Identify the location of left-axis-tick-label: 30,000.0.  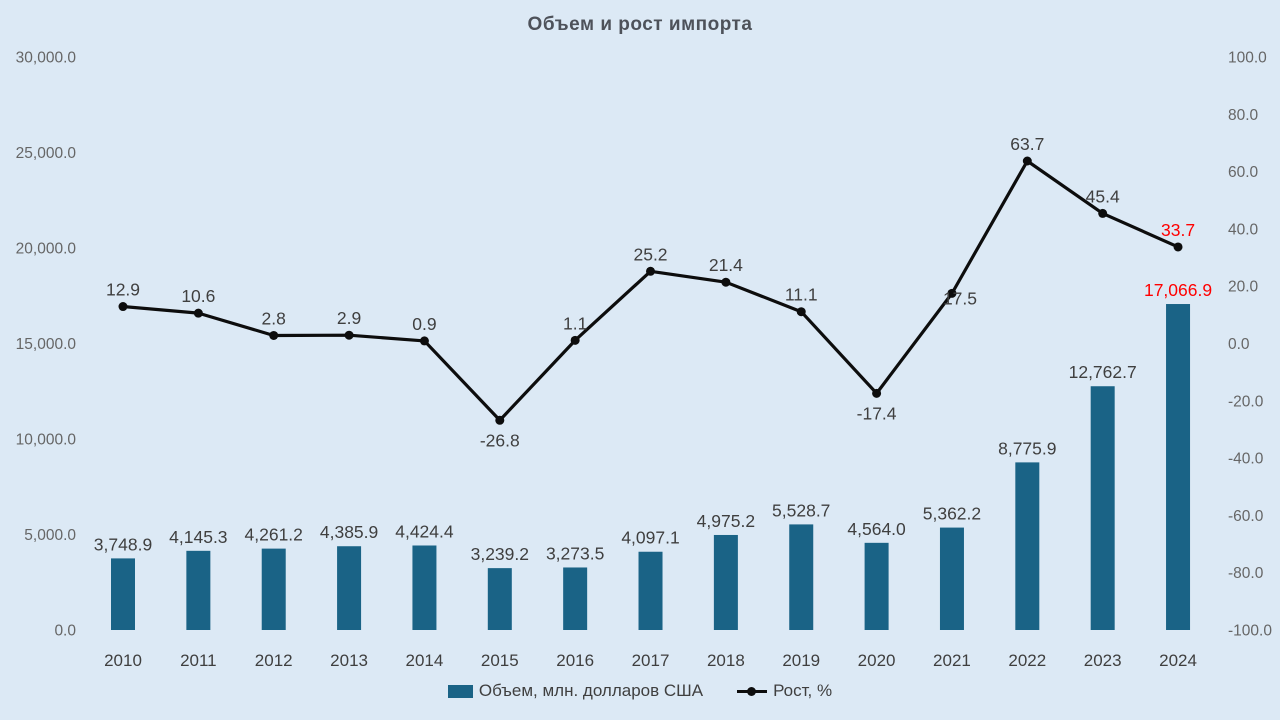
(46, 58).